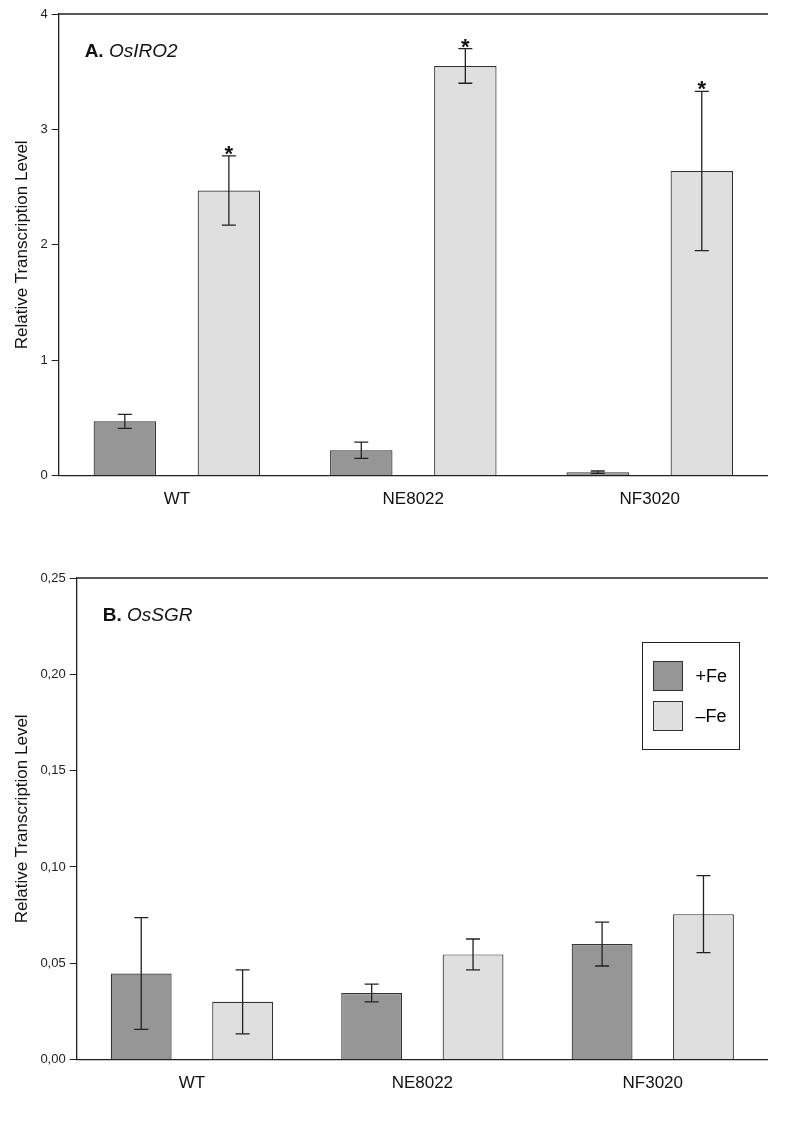  Describe the element at coordinates (53, 770) in the screenshot. I see `y-tick-label: 0,15` at that location.